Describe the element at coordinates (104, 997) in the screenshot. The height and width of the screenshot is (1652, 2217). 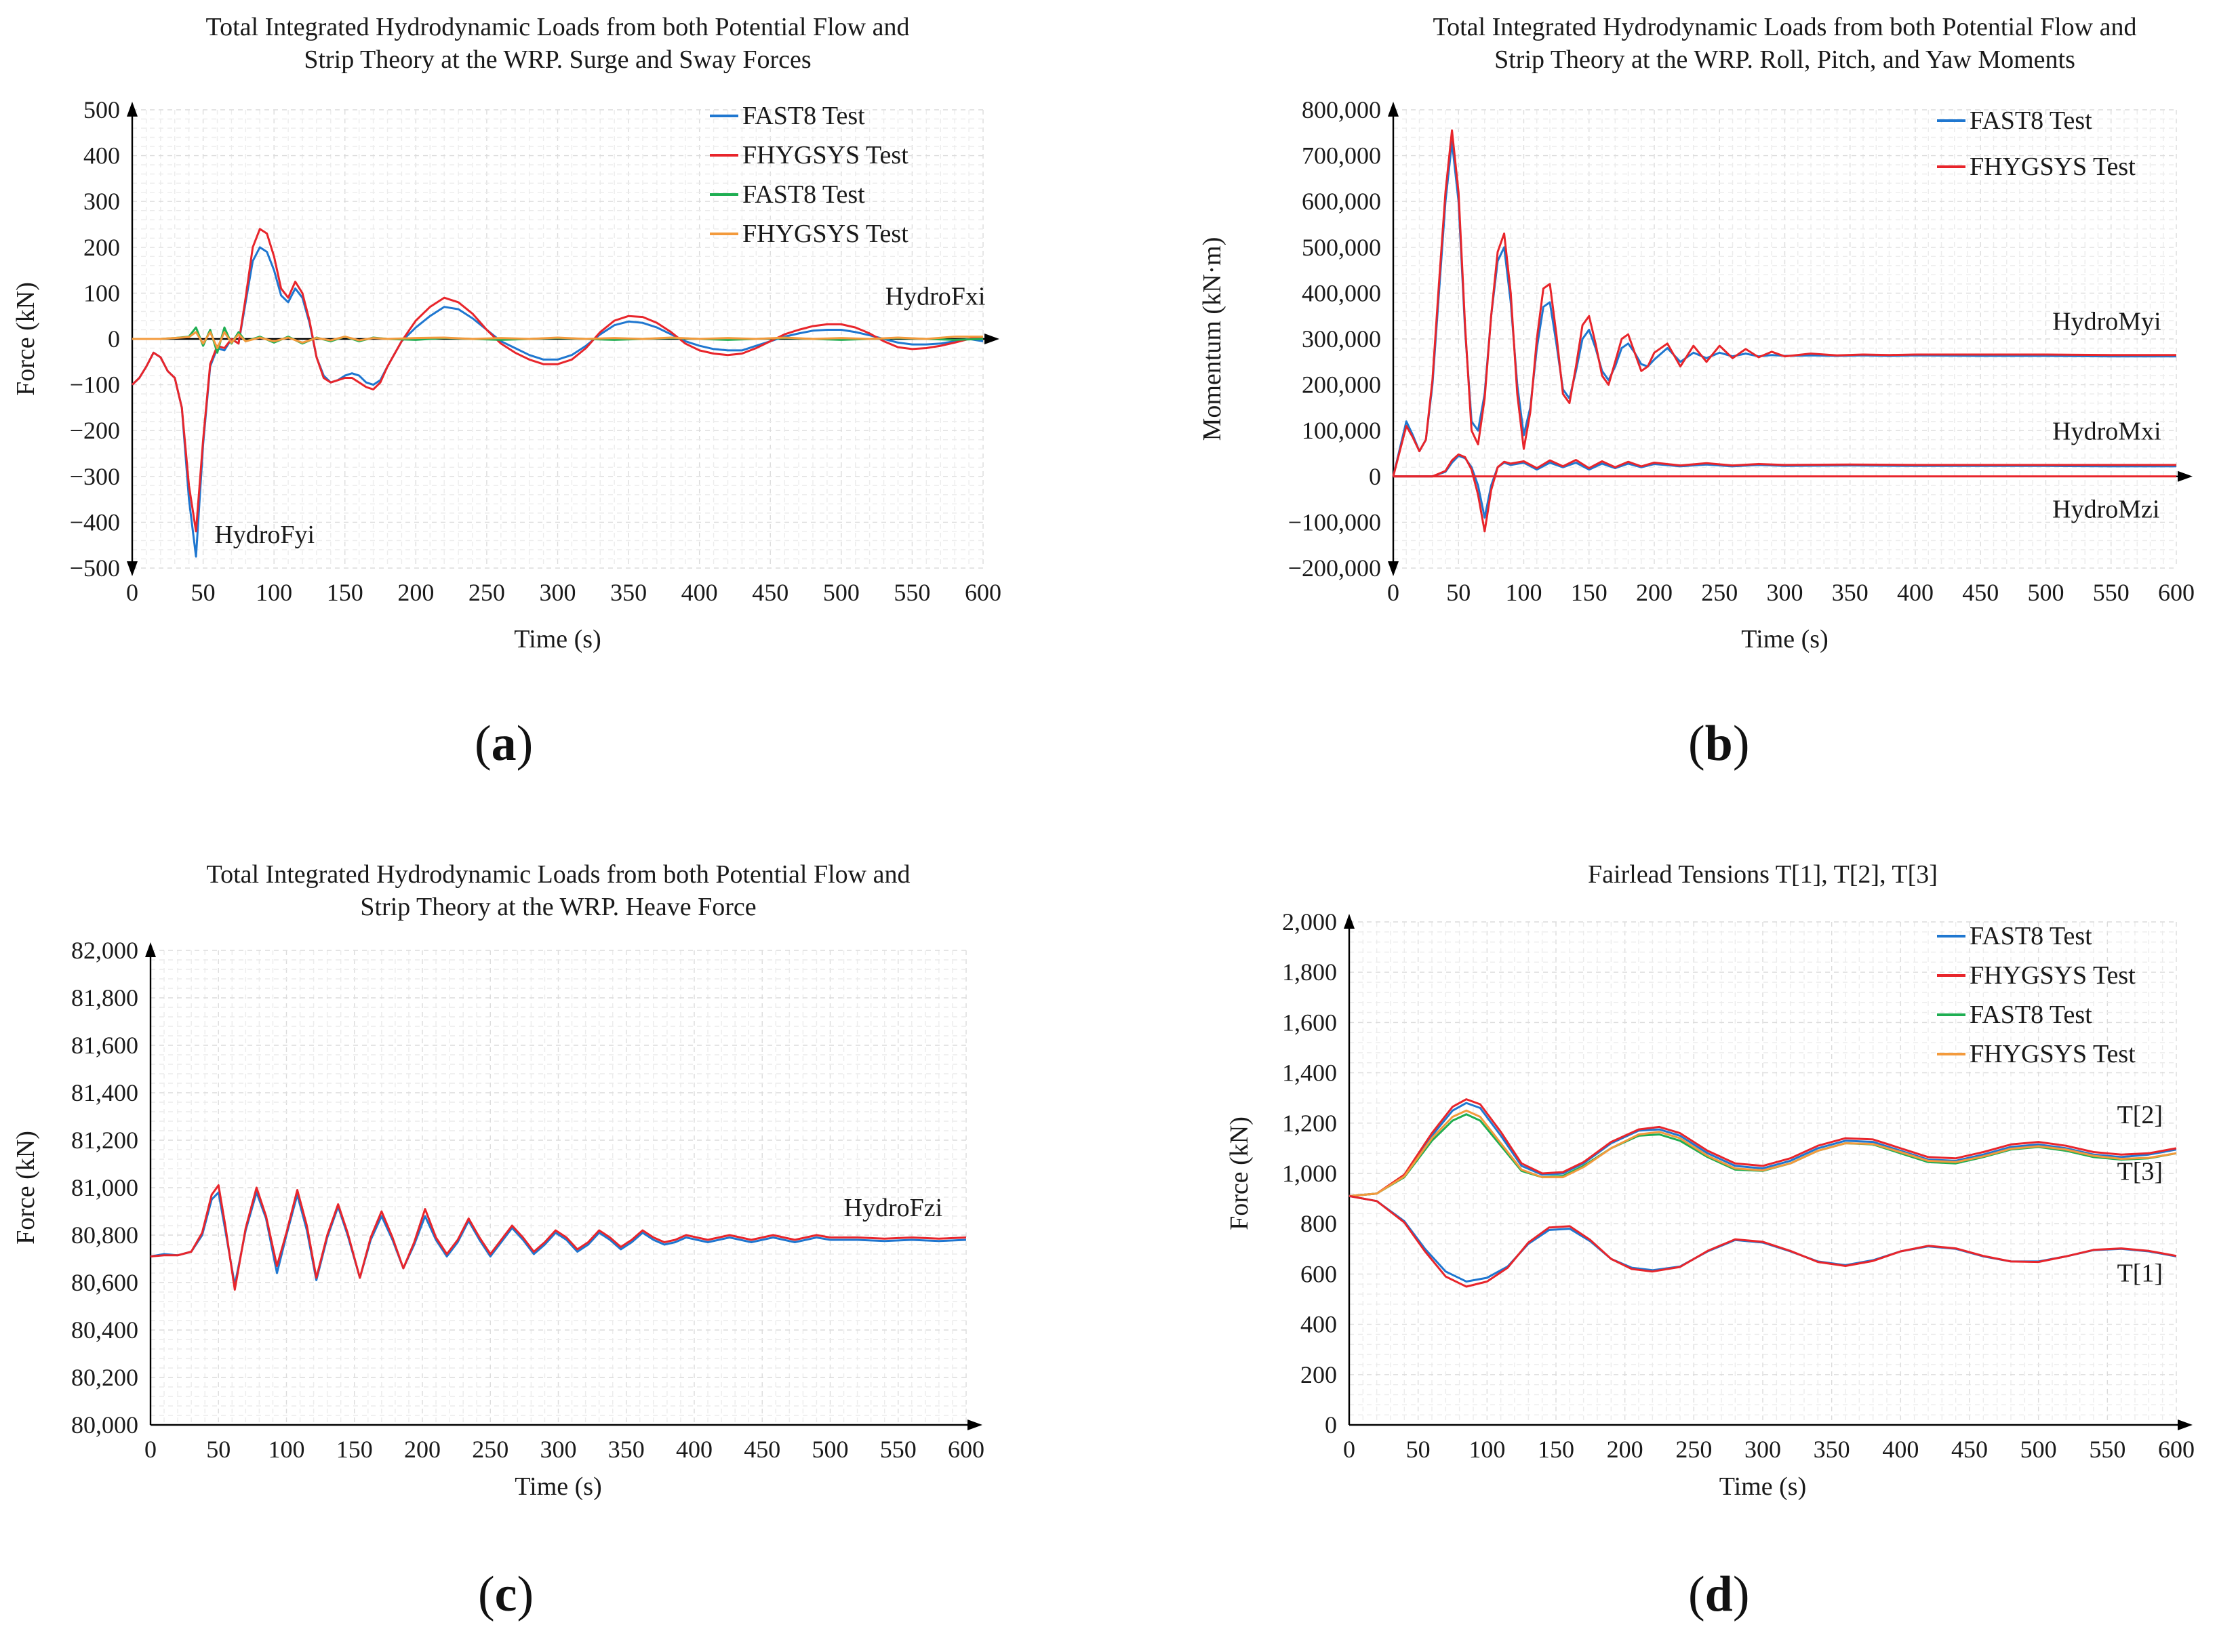
I see `y-tick-label: 81,800` at that location.